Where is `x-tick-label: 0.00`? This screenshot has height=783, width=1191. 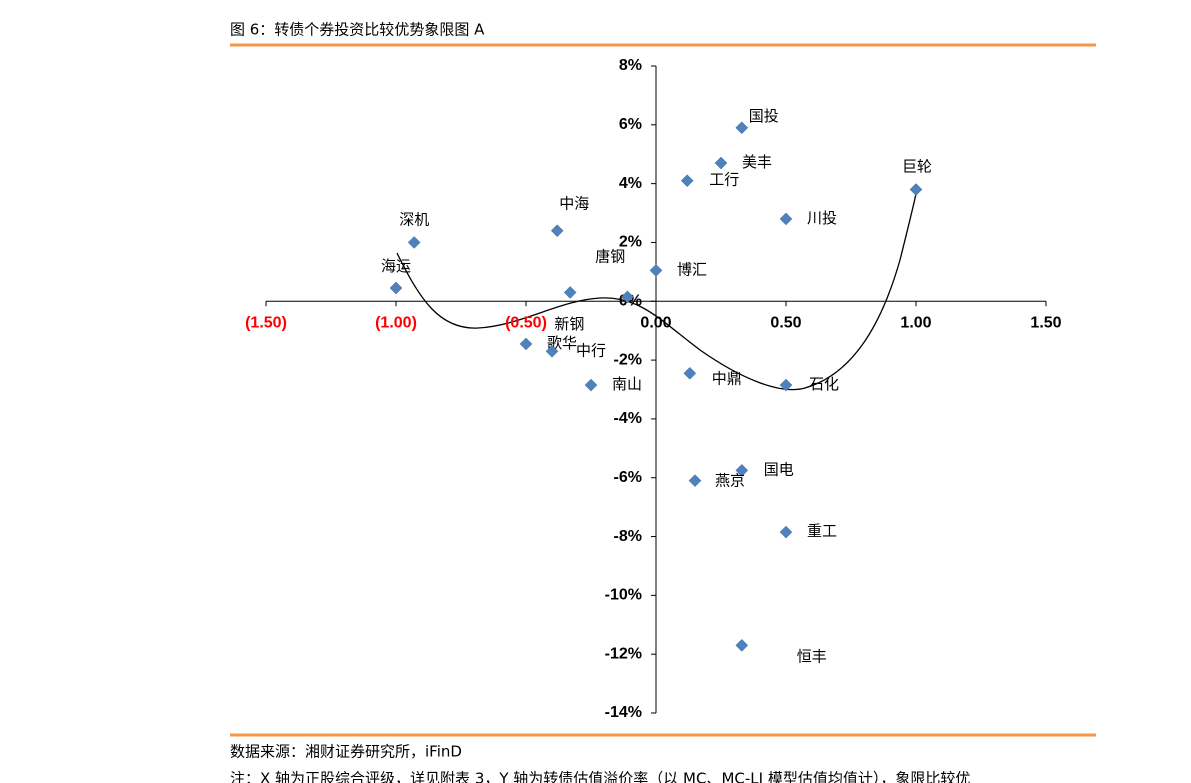
x-tick-label: 0.00 is located at coordinates (655, 322).